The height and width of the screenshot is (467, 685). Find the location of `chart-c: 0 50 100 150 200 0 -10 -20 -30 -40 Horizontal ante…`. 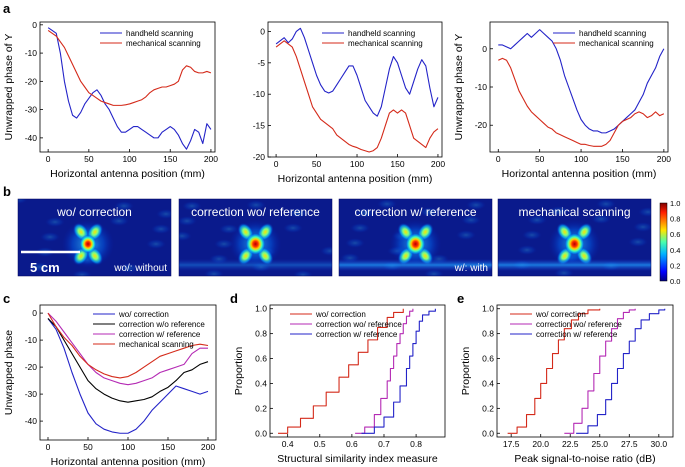

chart-c: 0 50 100 150 200 0 -10 -20 -30 -40 Horizontal ante… is located at coordinates (110, 385).